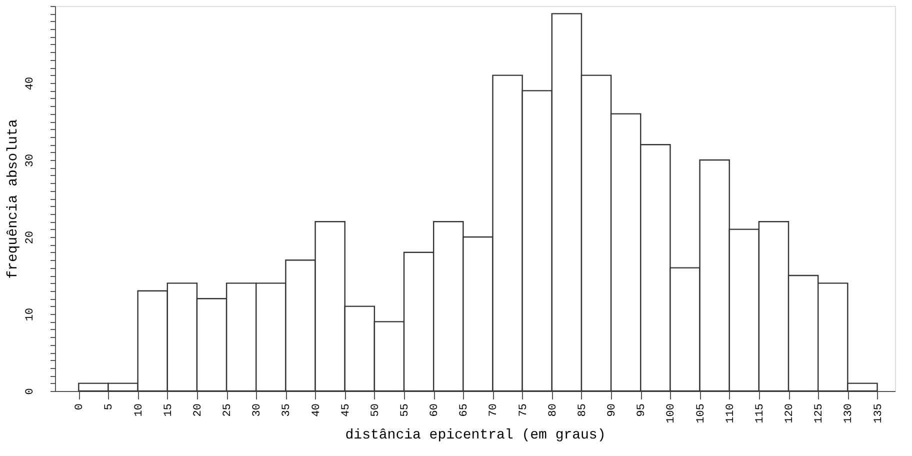 This screenshot has height=456, width=912. Describe the element at coordinates (80, 407) in the screenshot. I see `x-tick-label: 0` at that location.